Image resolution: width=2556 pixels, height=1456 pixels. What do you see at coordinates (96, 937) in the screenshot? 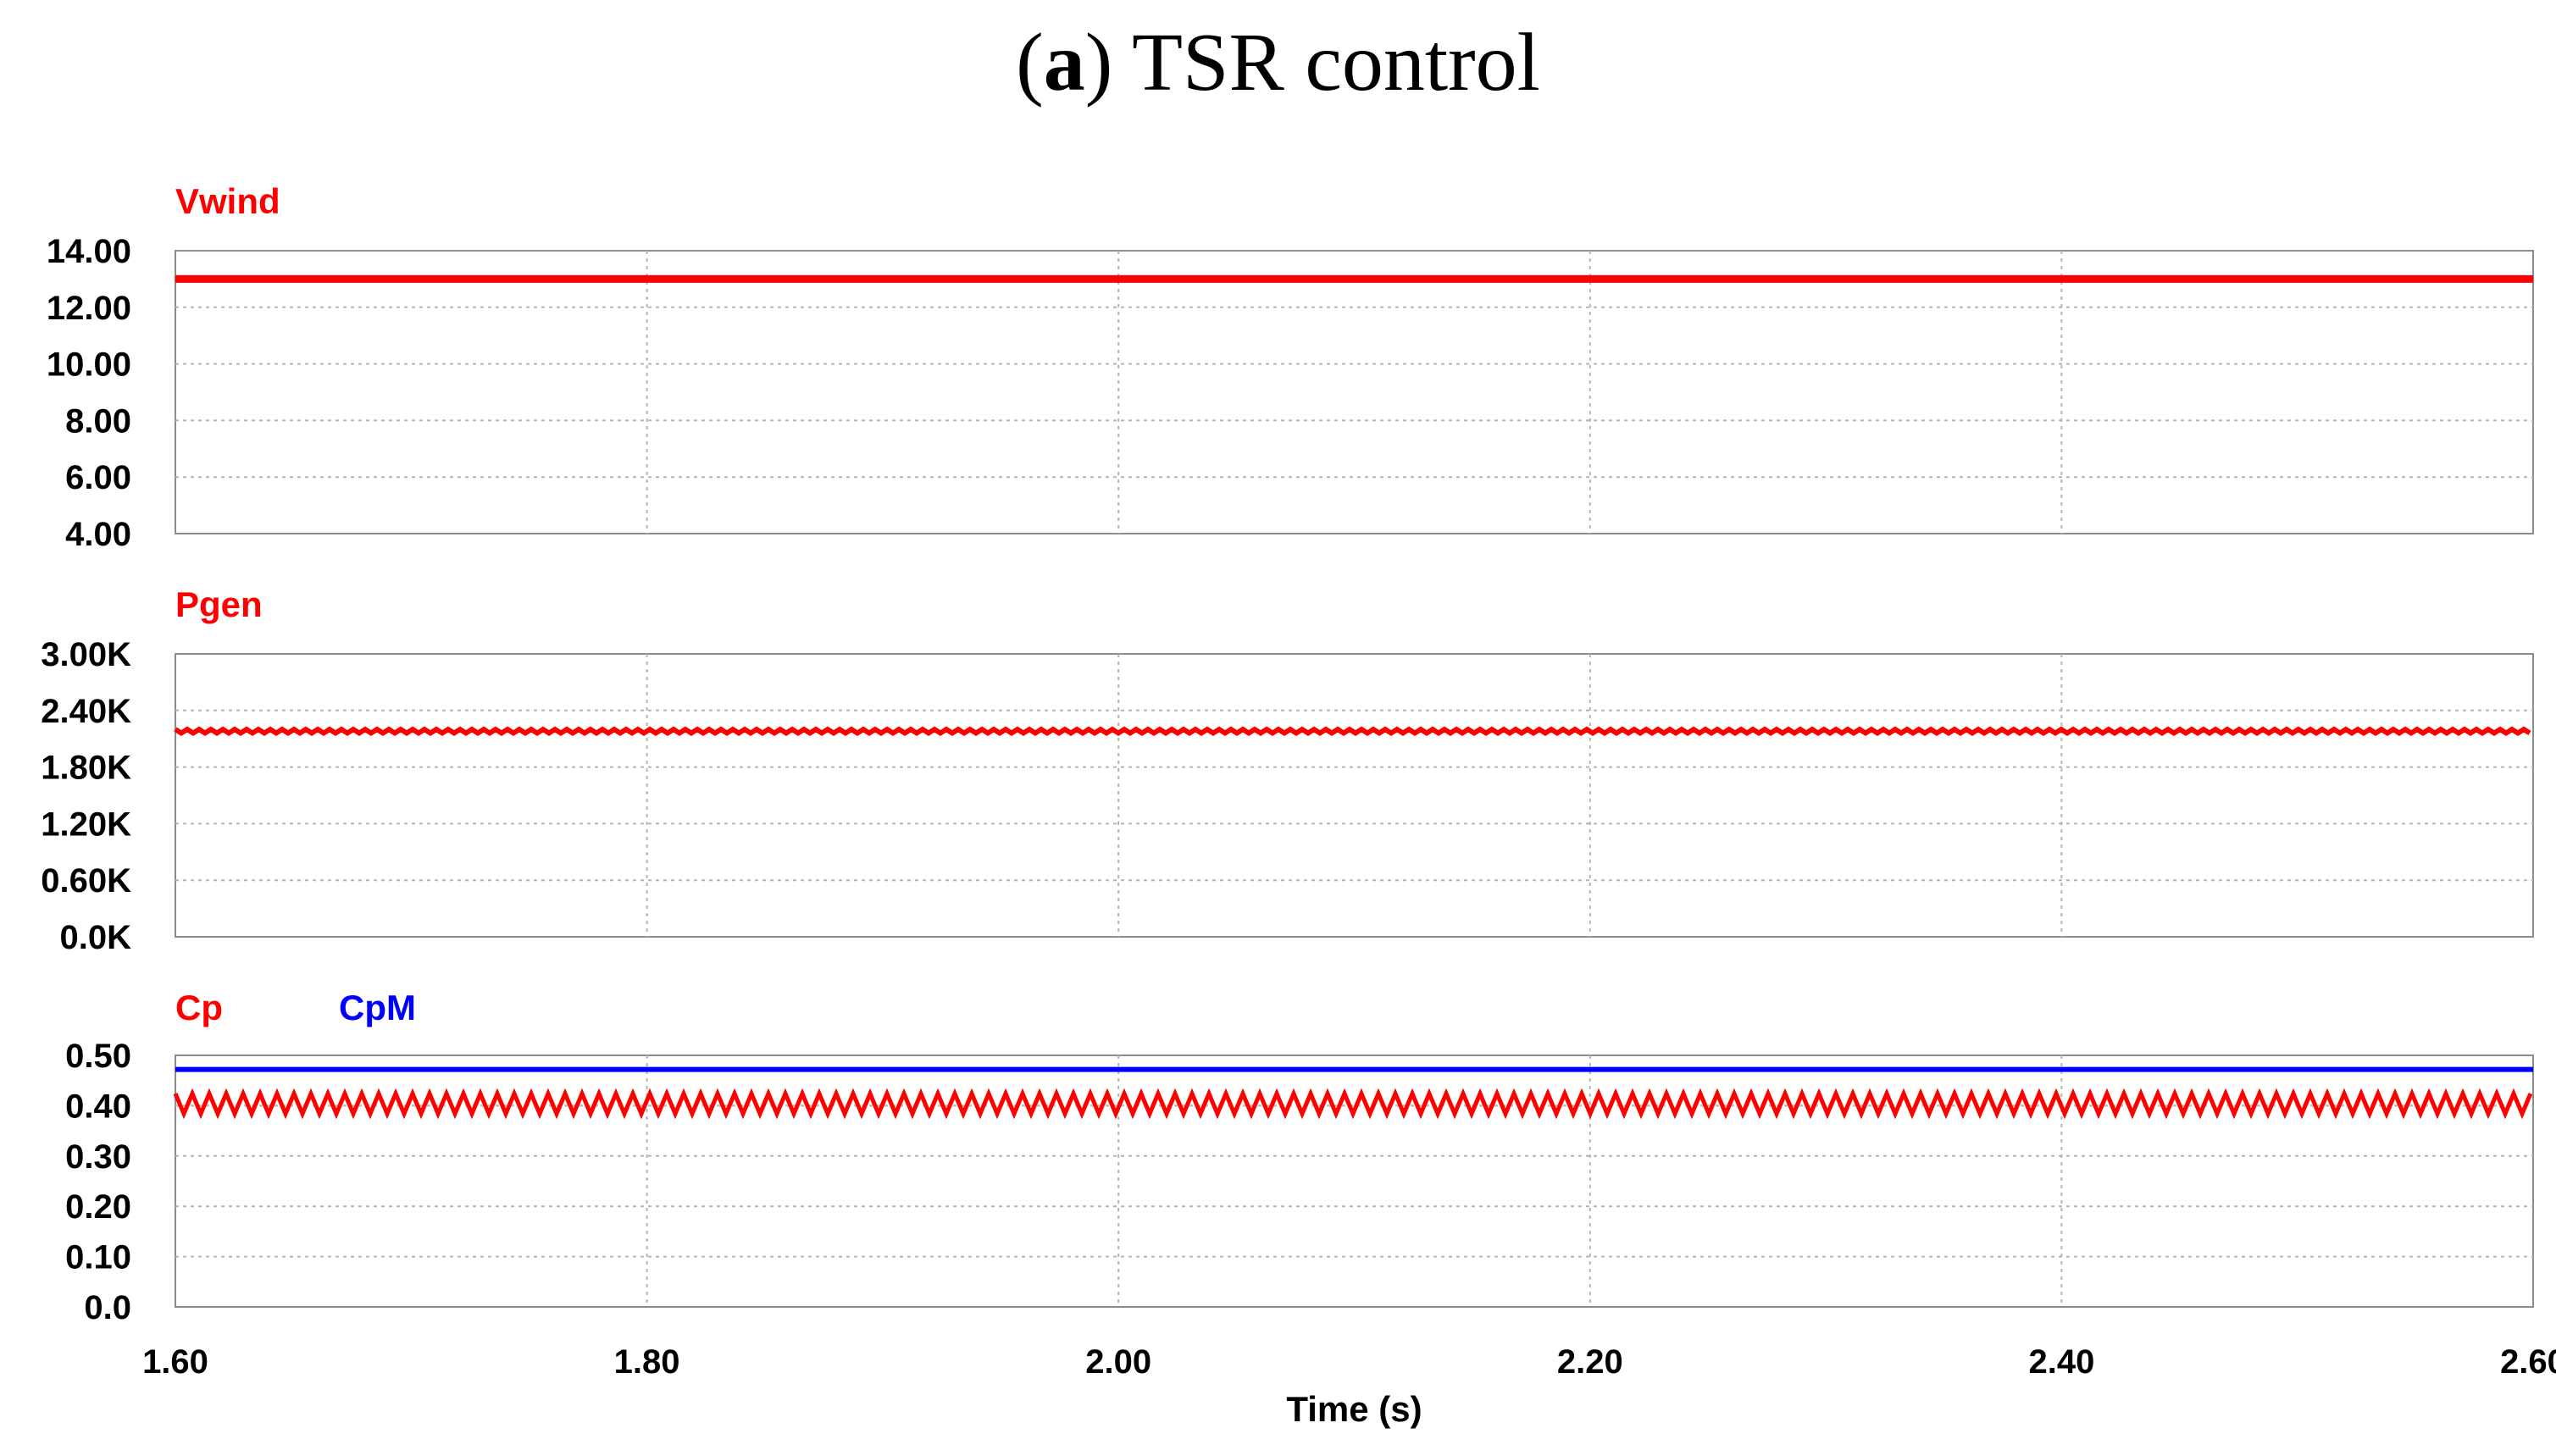
I see `y-tick-label: 0.0K` at bounding box center [96, 937].